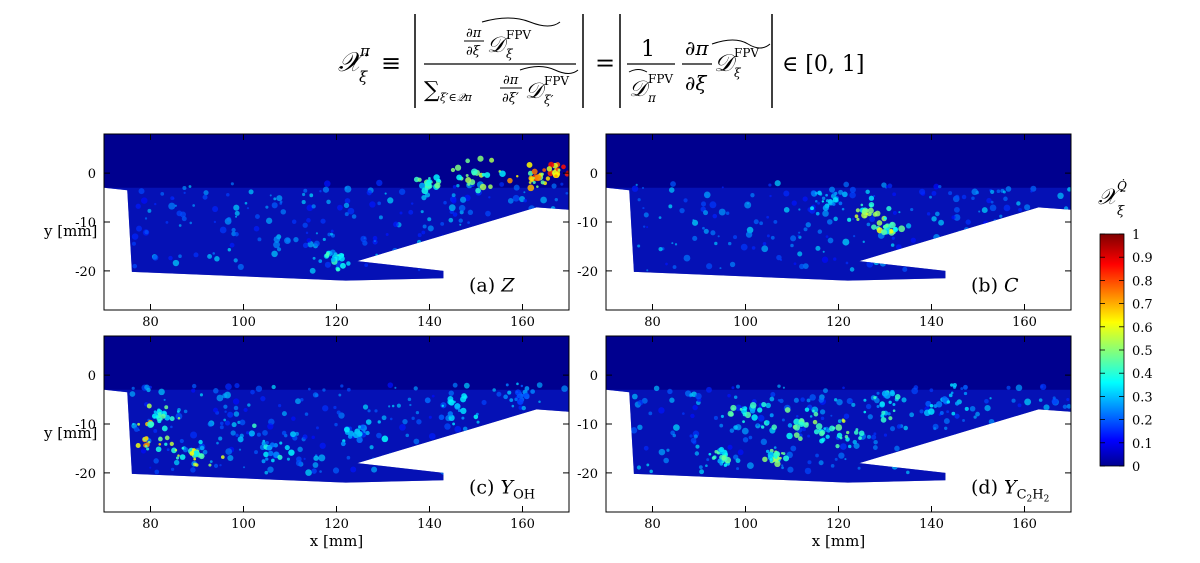  Describe the element at coordinates (995, 286) in the screenshot. I see `panel-label: (b) C` at that location.